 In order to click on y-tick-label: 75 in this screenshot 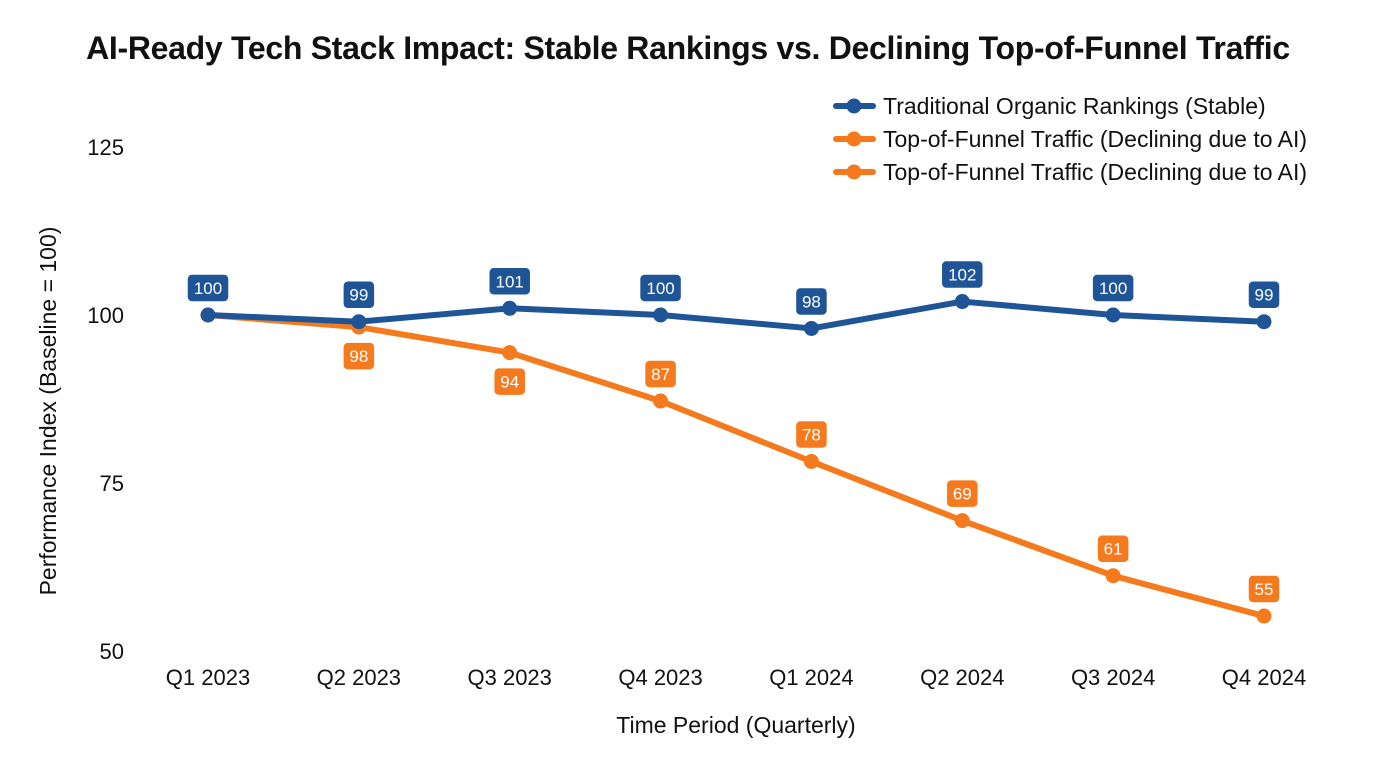, I will do `click(112, 483)`.